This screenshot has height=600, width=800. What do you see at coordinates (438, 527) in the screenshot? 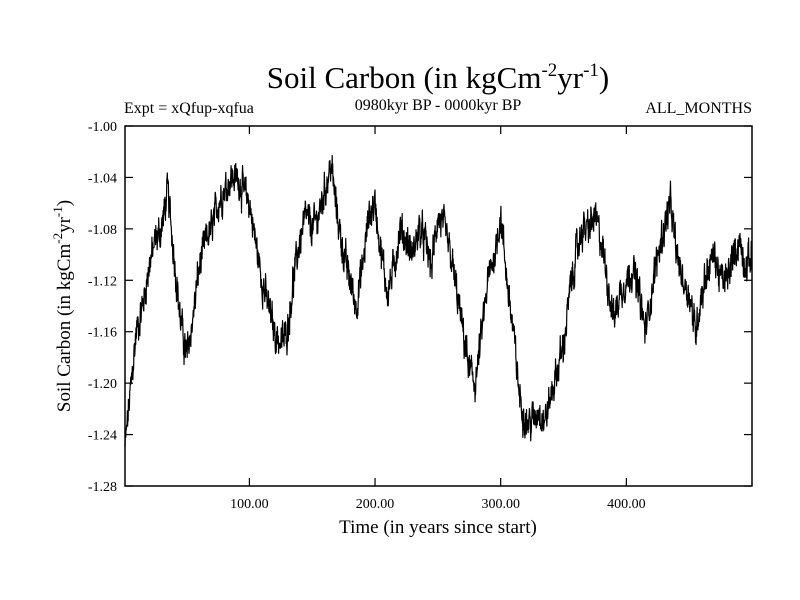
I see `x-axis-label: Time (in years since start)` at bounding box center [438, 527].